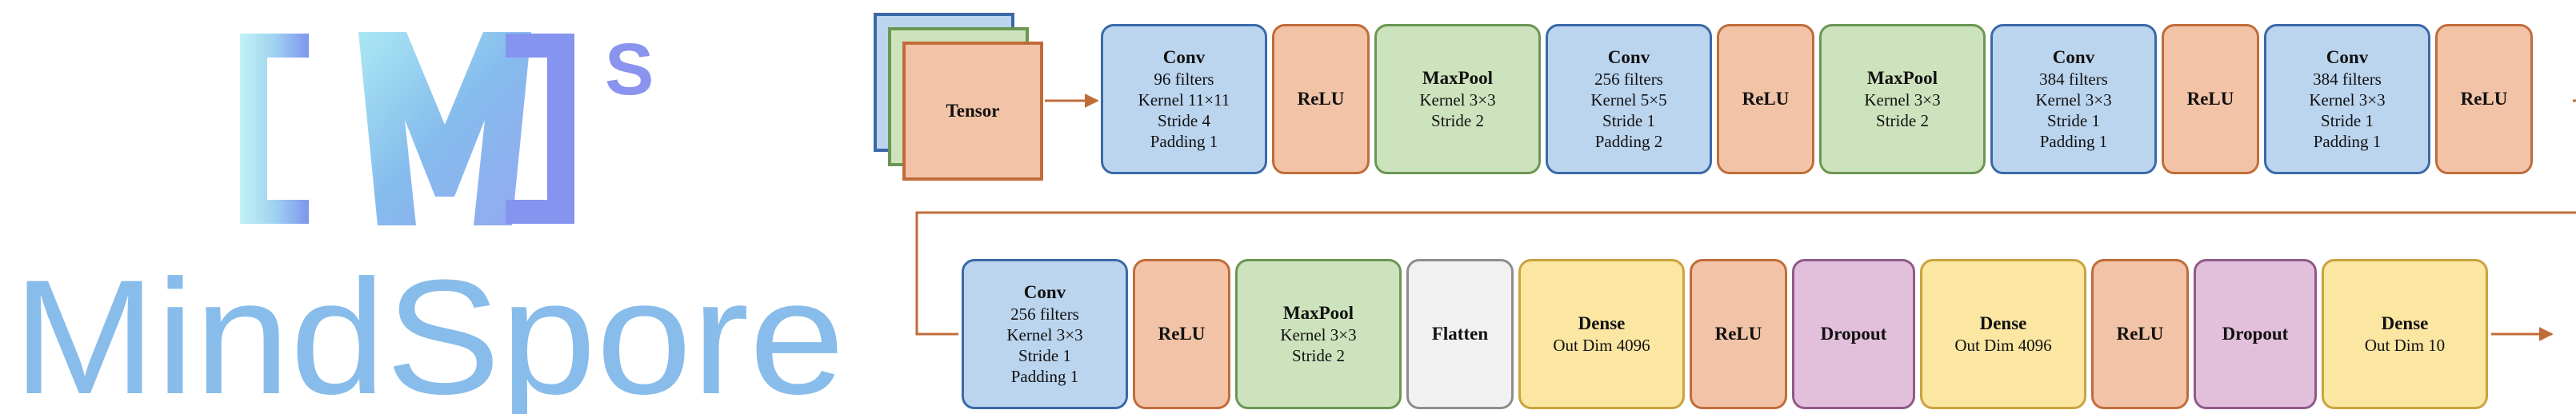 Image resolution: width=2576 pixels, height=414 pixels. I want to click on layer-param: Kernel 5×5, so click(1628, 99).